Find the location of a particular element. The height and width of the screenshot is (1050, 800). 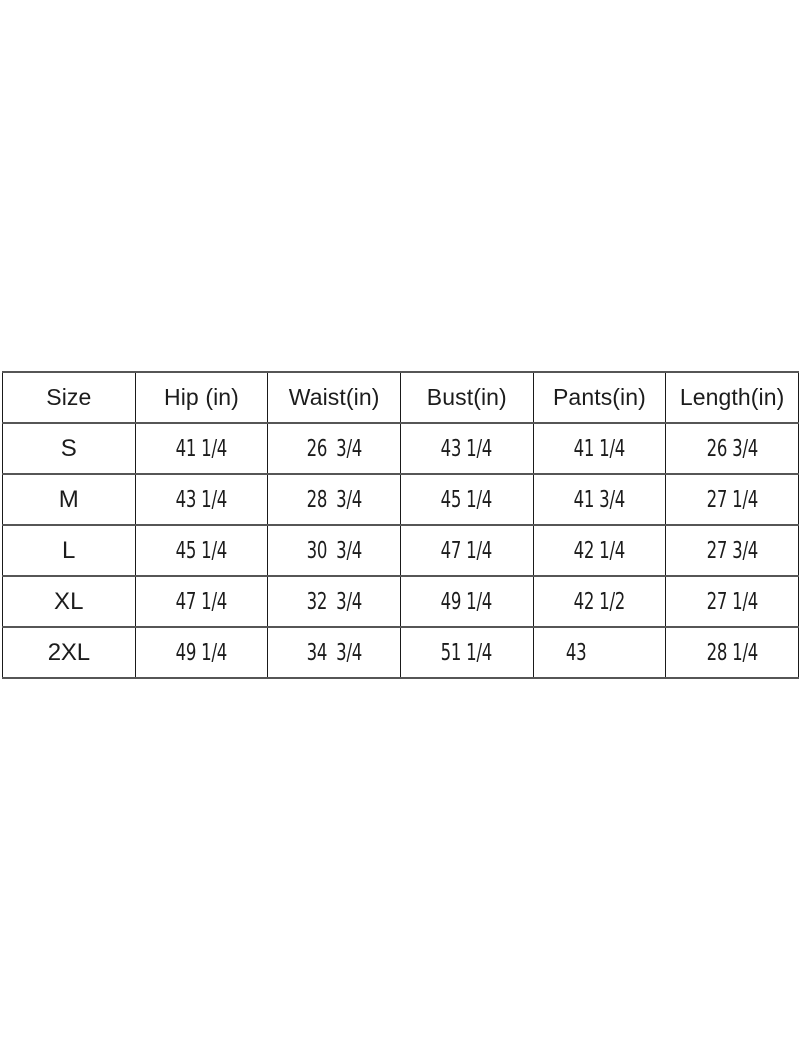

cell-pants-xl: 42 1/2 is located at coordinates (599, 601).